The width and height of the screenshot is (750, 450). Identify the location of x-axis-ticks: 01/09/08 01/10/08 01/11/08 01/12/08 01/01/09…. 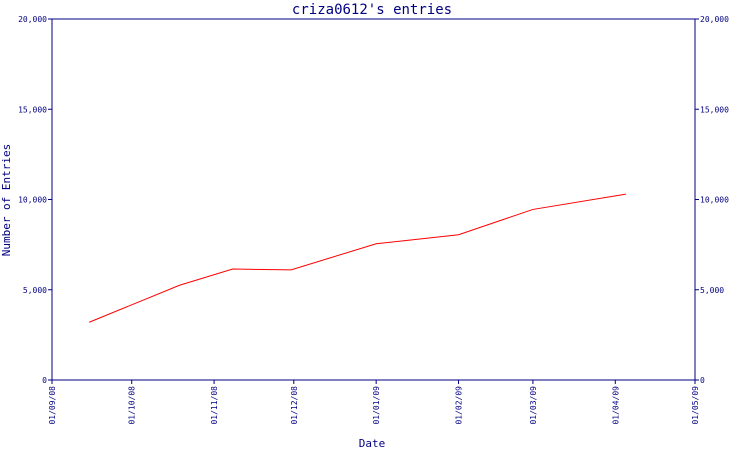
(374, 402).